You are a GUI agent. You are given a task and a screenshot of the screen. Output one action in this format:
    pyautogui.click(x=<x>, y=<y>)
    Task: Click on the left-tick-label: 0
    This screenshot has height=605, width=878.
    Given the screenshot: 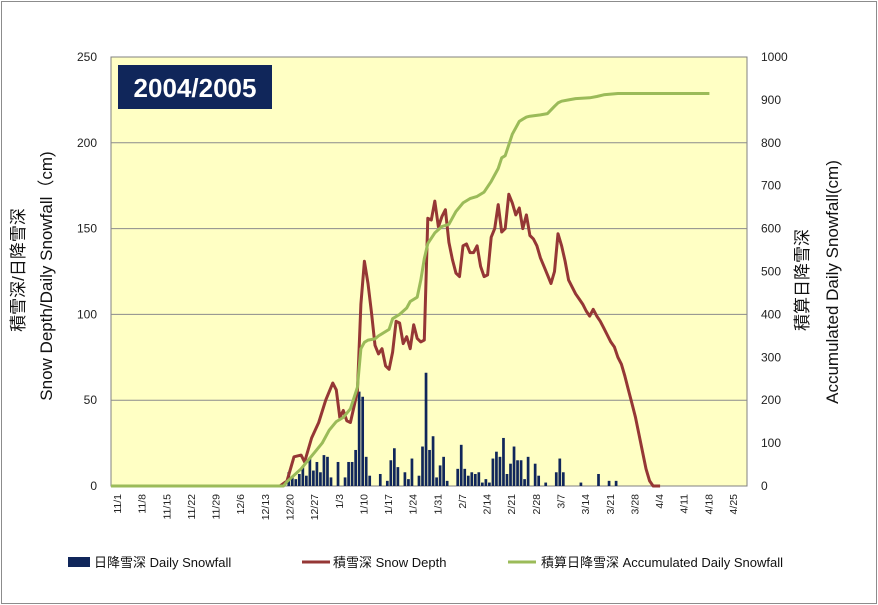 What is the action you would take?
    pyautogui.click(x=93, y=486)
    